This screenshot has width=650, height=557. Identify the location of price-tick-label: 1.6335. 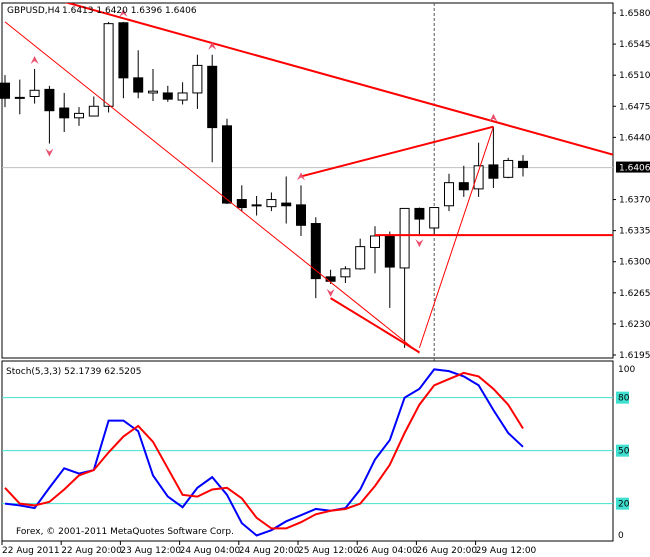
(634, 232).